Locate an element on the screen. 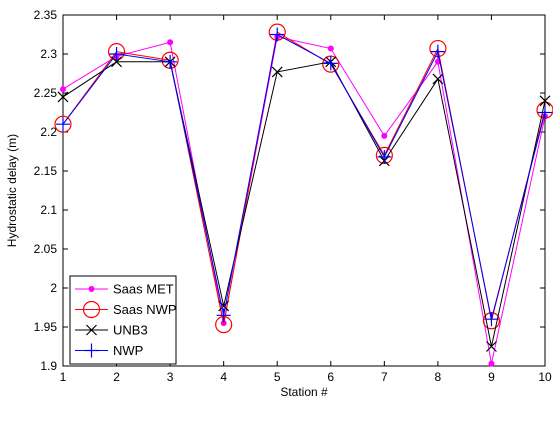 The width and height of the screenshot is (553, 434). legend-item: UNB3 is located at coordinates (111, 330).